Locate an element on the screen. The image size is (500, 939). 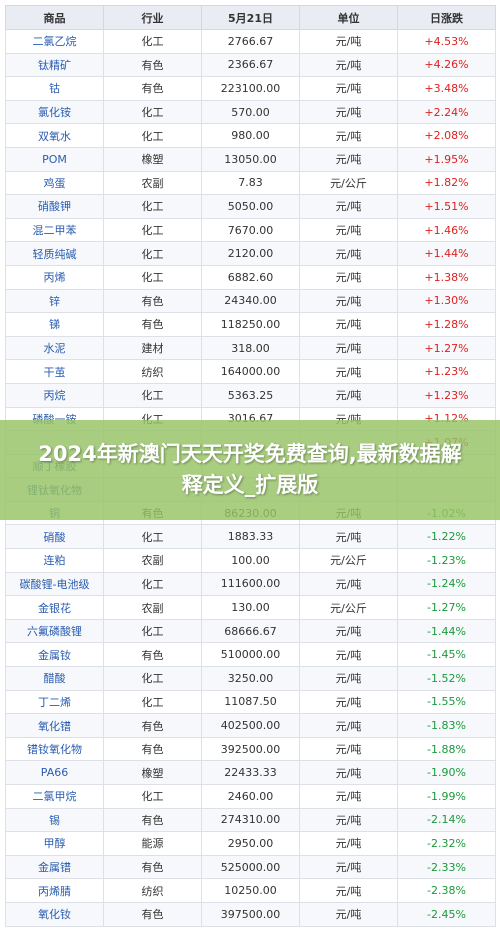
table-row: 二氯甲烷 化工 2460.00 元/吨 -1.99% is located at coordinates (250, 796).